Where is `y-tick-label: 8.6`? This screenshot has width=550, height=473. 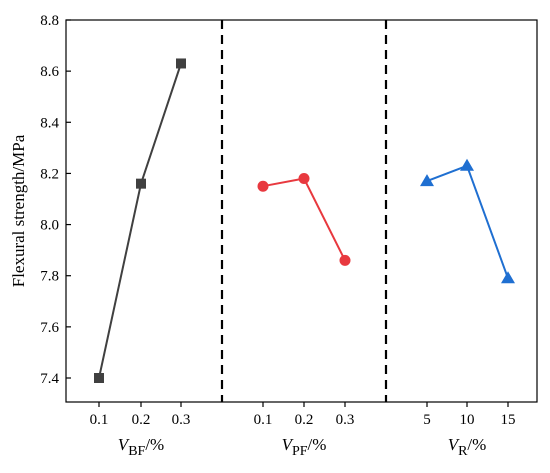
y-tick-label: 8.6 is located at coordinates (49, 72).